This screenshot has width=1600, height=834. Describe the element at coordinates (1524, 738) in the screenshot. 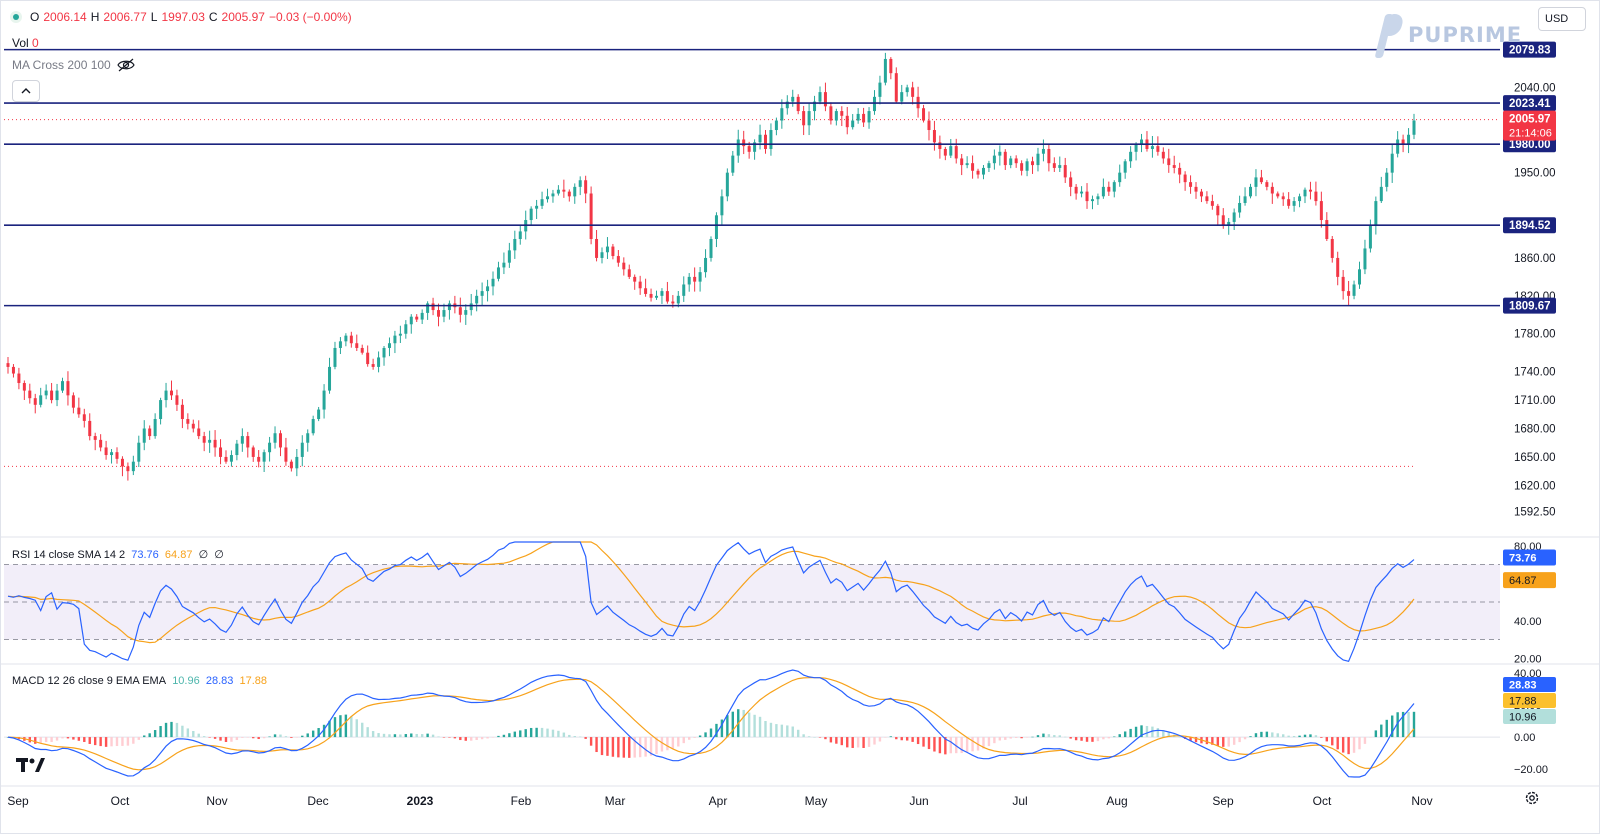

I see `macd-y-tick-label: 0.00` at that location.